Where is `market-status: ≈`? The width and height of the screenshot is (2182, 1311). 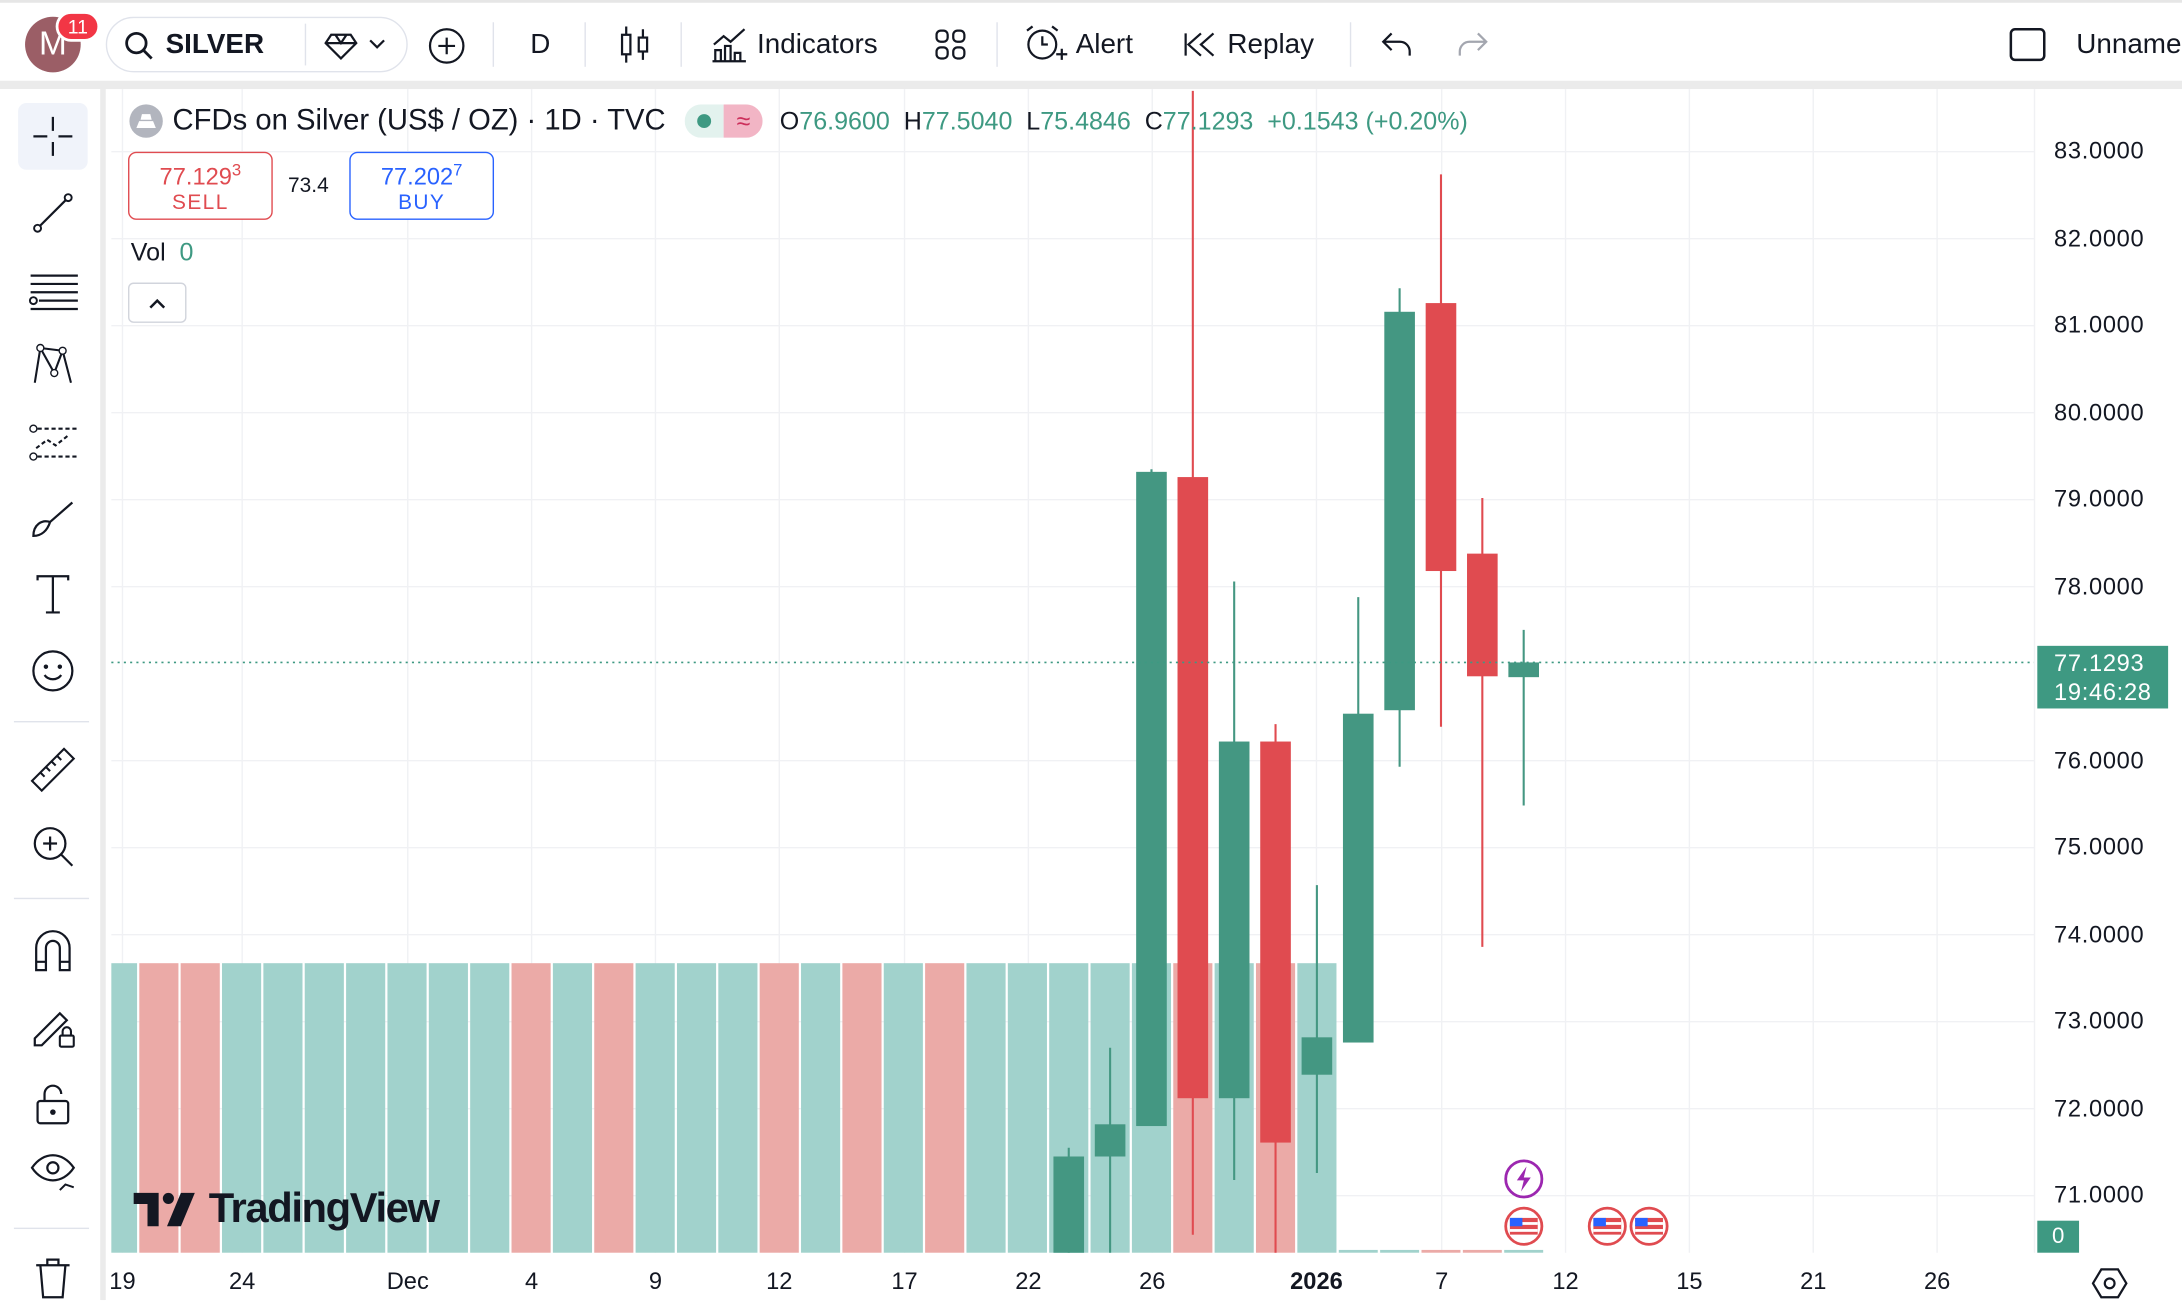
market-status: ≈ is located at coordinates (724, 121).